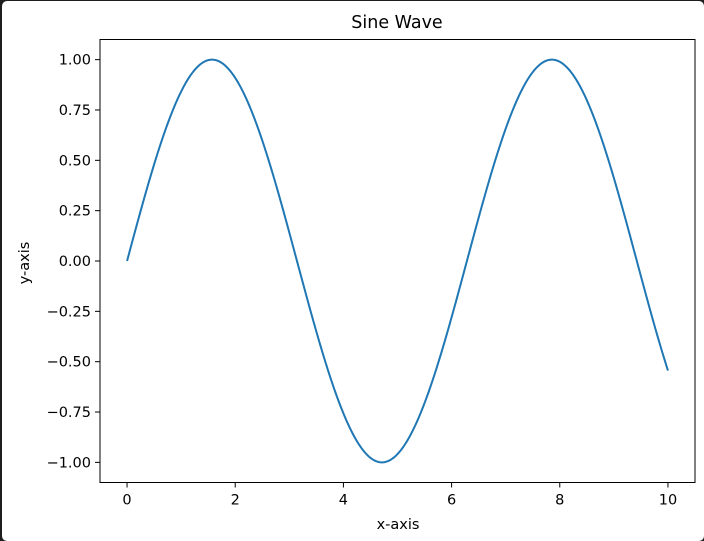 Image resolution: width=704 pixels, height=541 pixels. I want to click on y-axis-label: y-axis, so click(25, 263).